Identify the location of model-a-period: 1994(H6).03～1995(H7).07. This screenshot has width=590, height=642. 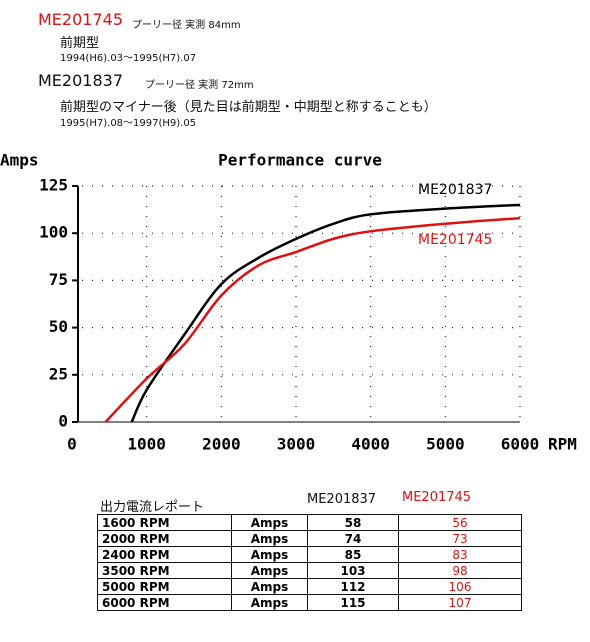
(128, 58).